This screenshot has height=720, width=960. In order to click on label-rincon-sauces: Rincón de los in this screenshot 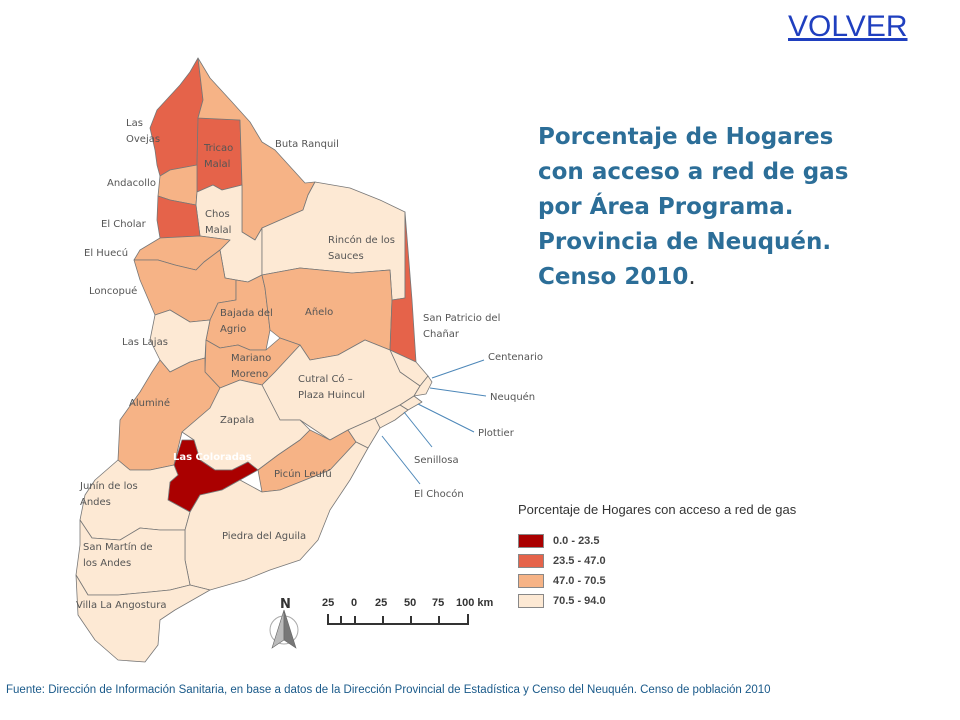, I will do `click(361, 240)`.